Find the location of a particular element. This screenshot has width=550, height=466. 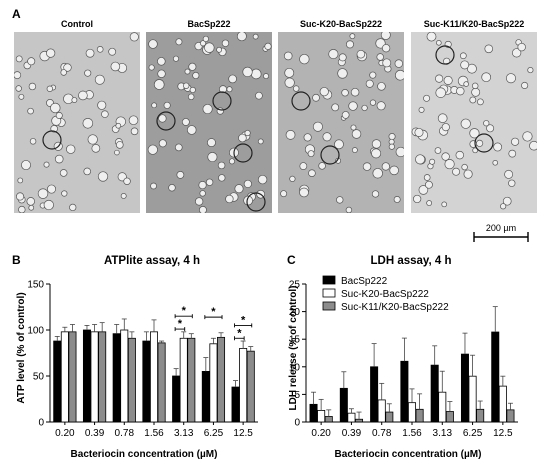

y-tick-label: 15 is located at coordinates (295, 340).